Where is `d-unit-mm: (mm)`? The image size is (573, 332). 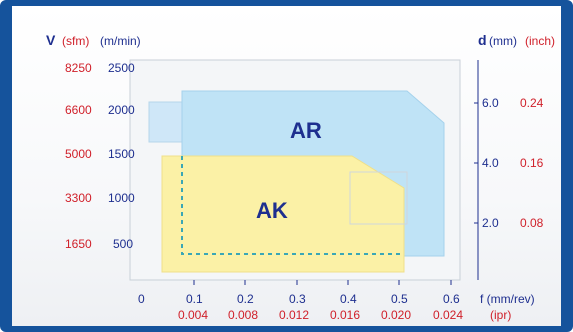
d-unit-mm: (mm) is located at coordinates (503, 41).